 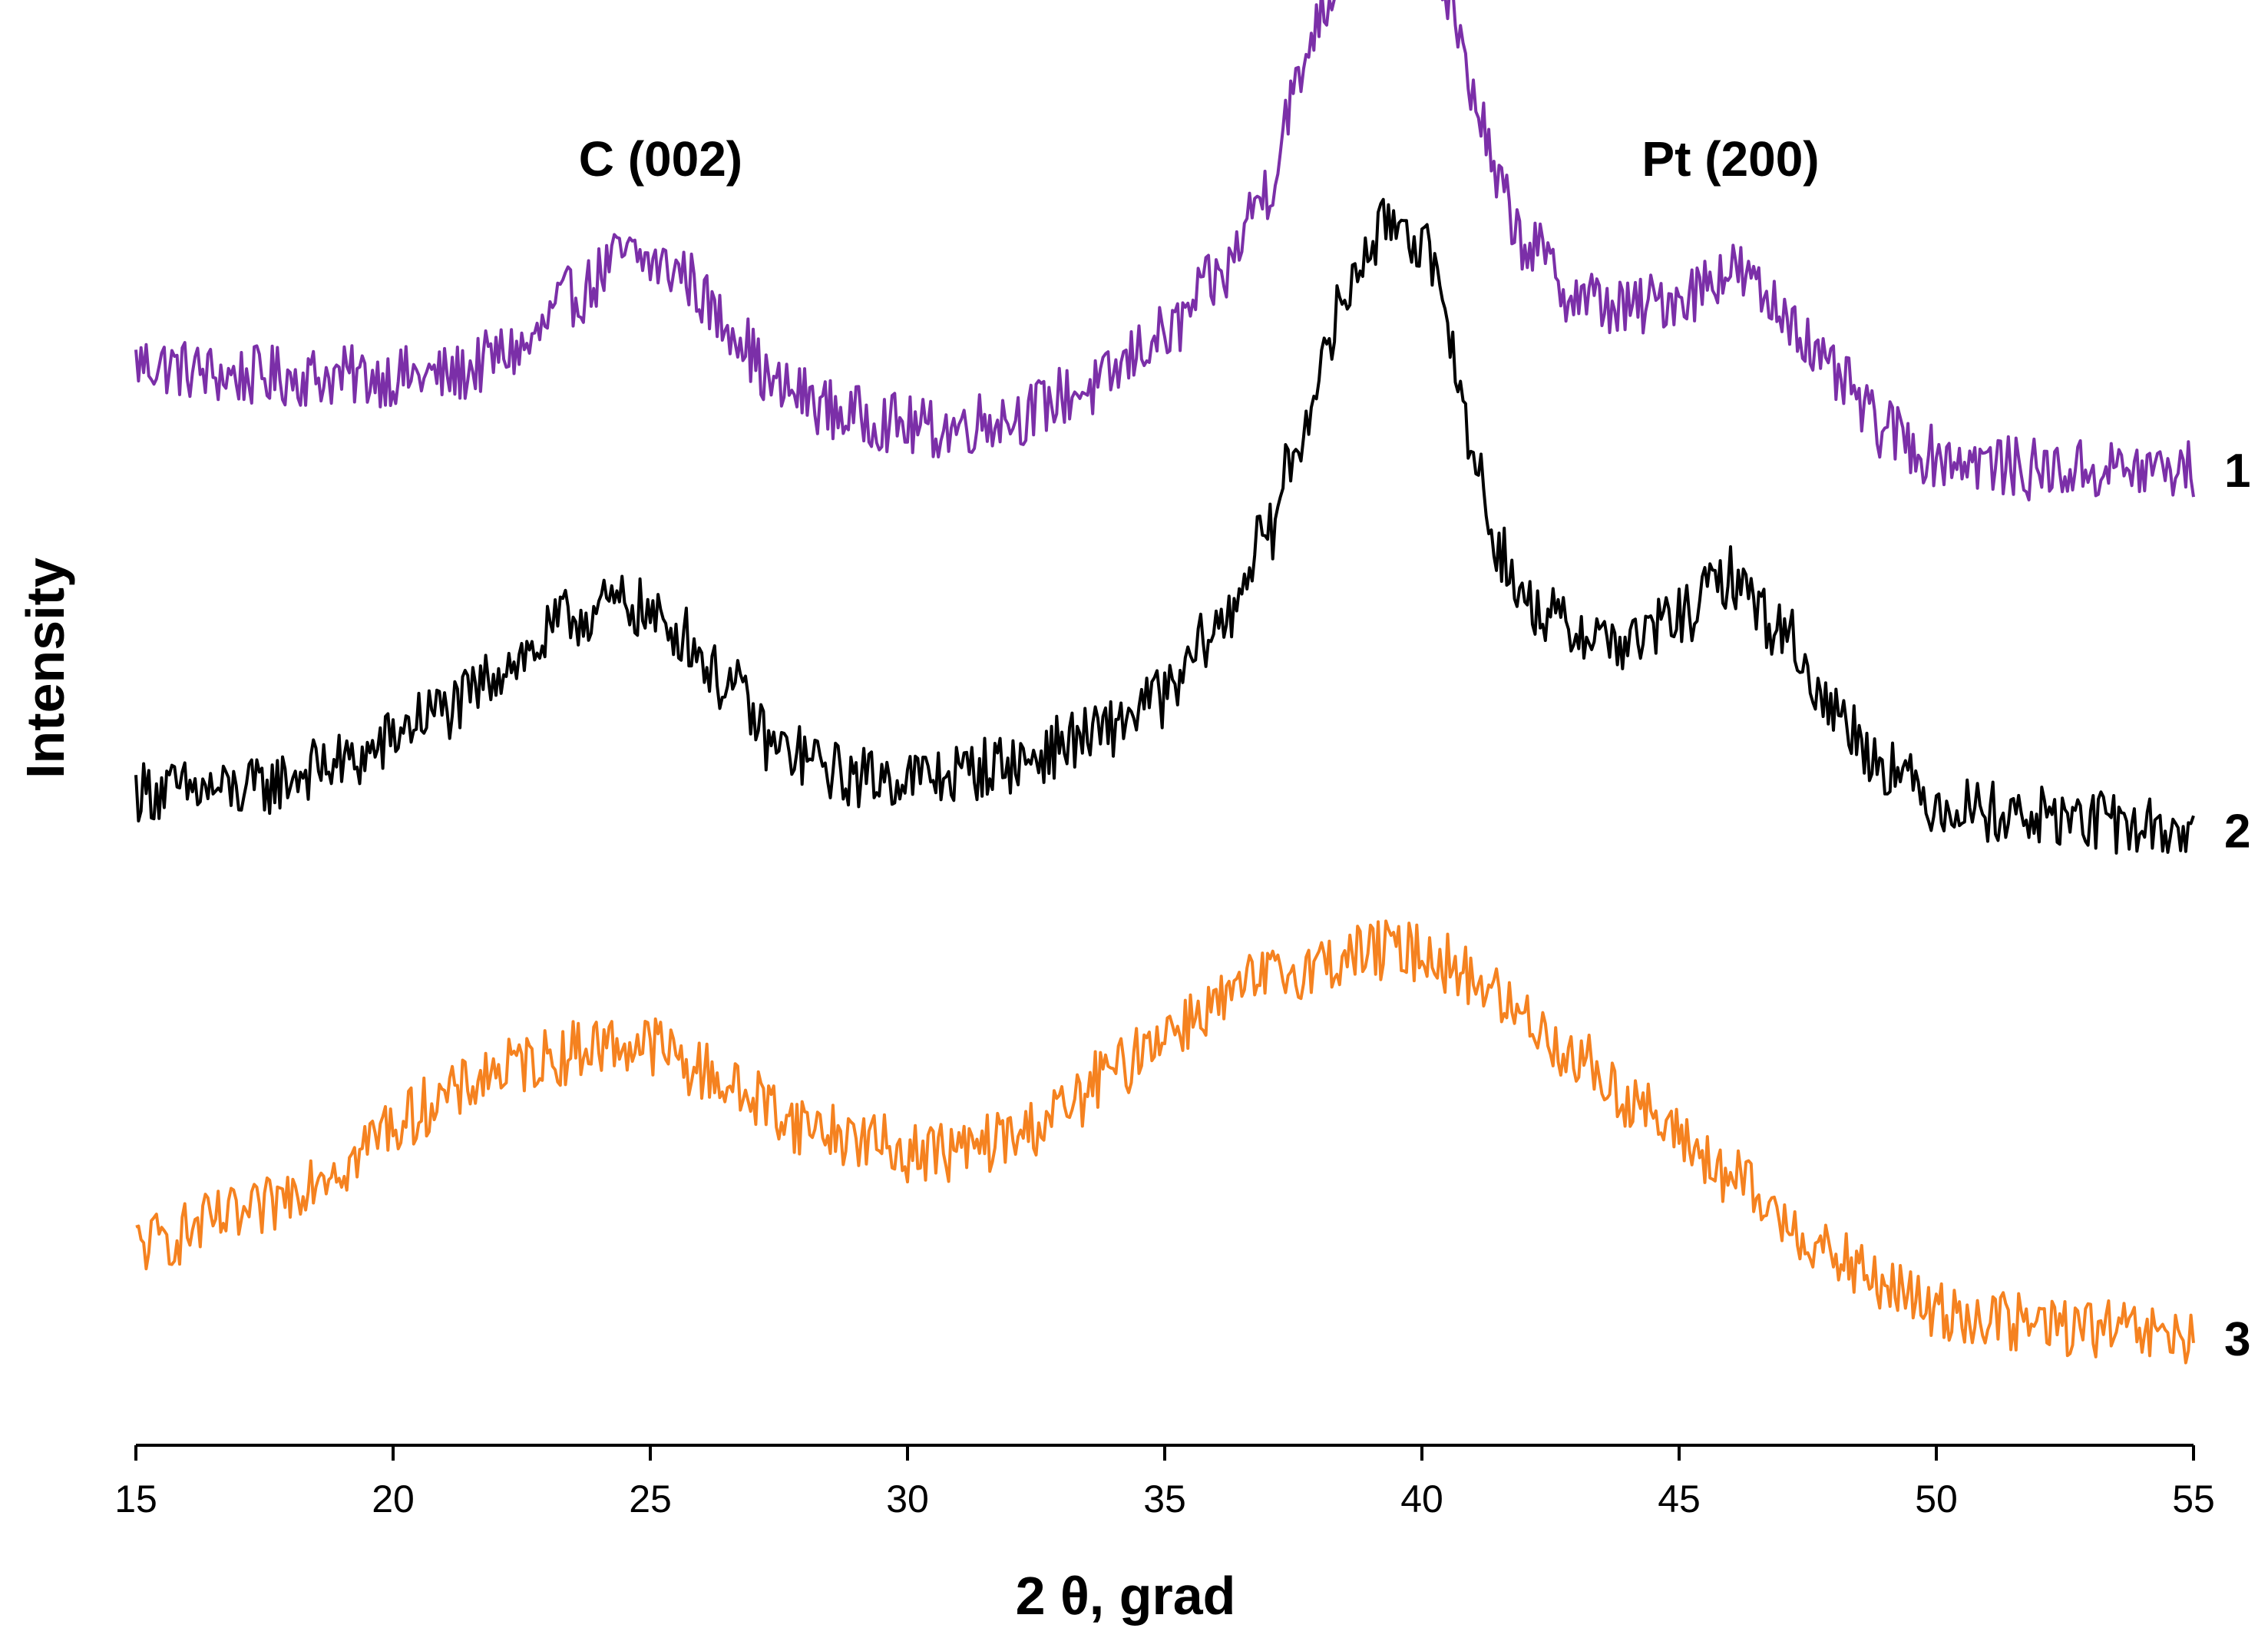 I want to click on x-tick-label: 30, so click(x=907, y=1499).